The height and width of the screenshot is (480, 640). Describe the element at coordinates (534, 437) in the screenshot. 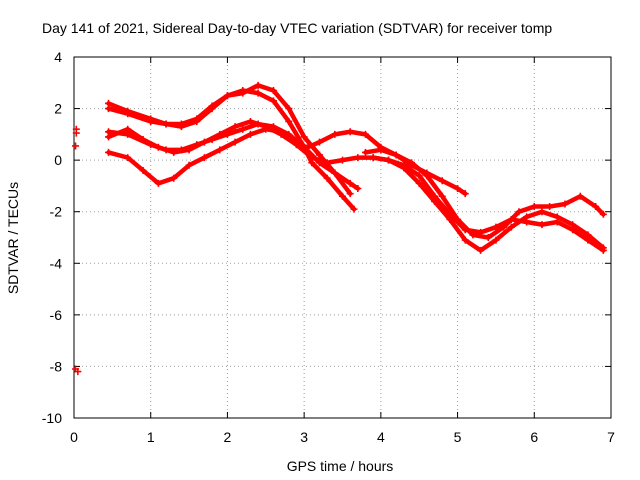

I see `x-tick-label: 6` at that location.